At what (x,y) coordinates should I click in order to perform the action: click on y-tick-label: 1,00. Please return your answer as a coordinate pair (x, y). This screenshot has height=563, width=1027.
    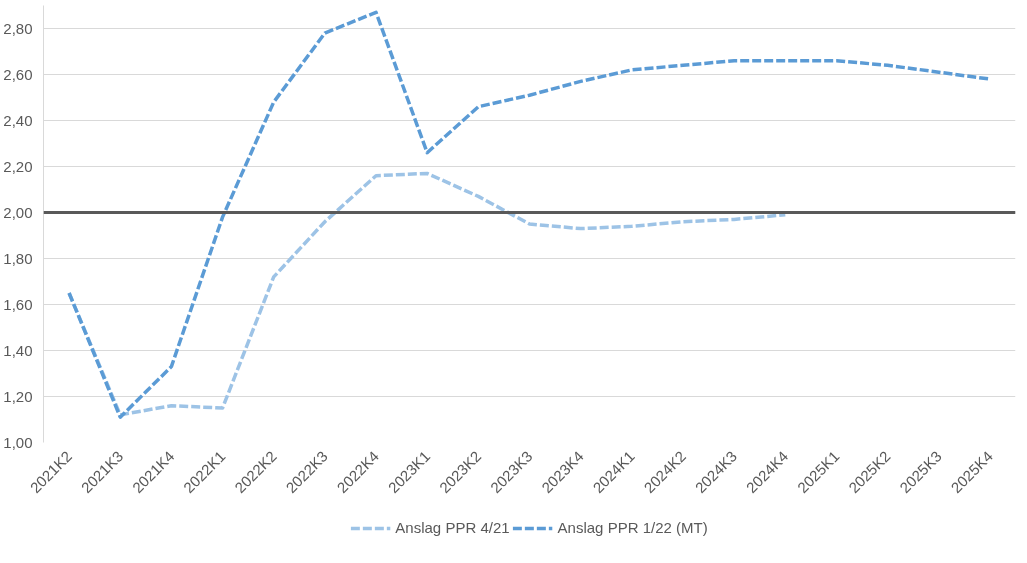
    Looking at the image, I should click on (18, 442).